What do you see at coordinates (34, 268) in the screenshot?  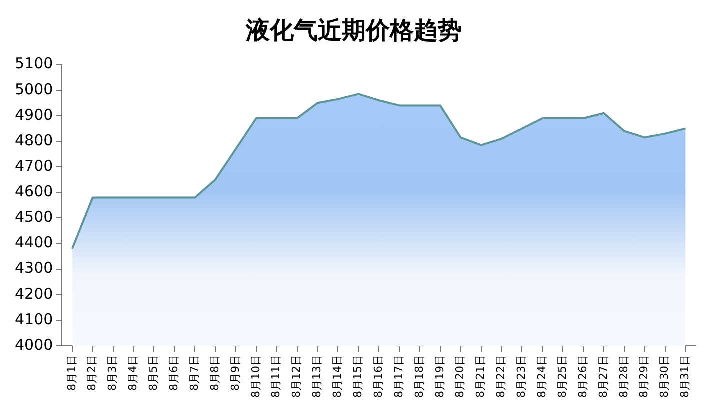 I see `y-tick-label: 4300` at bounding box center [34, 268].